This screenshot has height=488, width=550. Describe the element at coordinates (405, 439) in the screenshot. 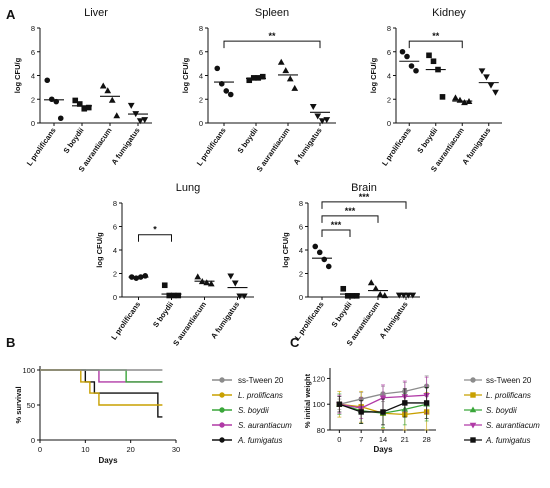

I see `x-tick-label: 21` at that location.